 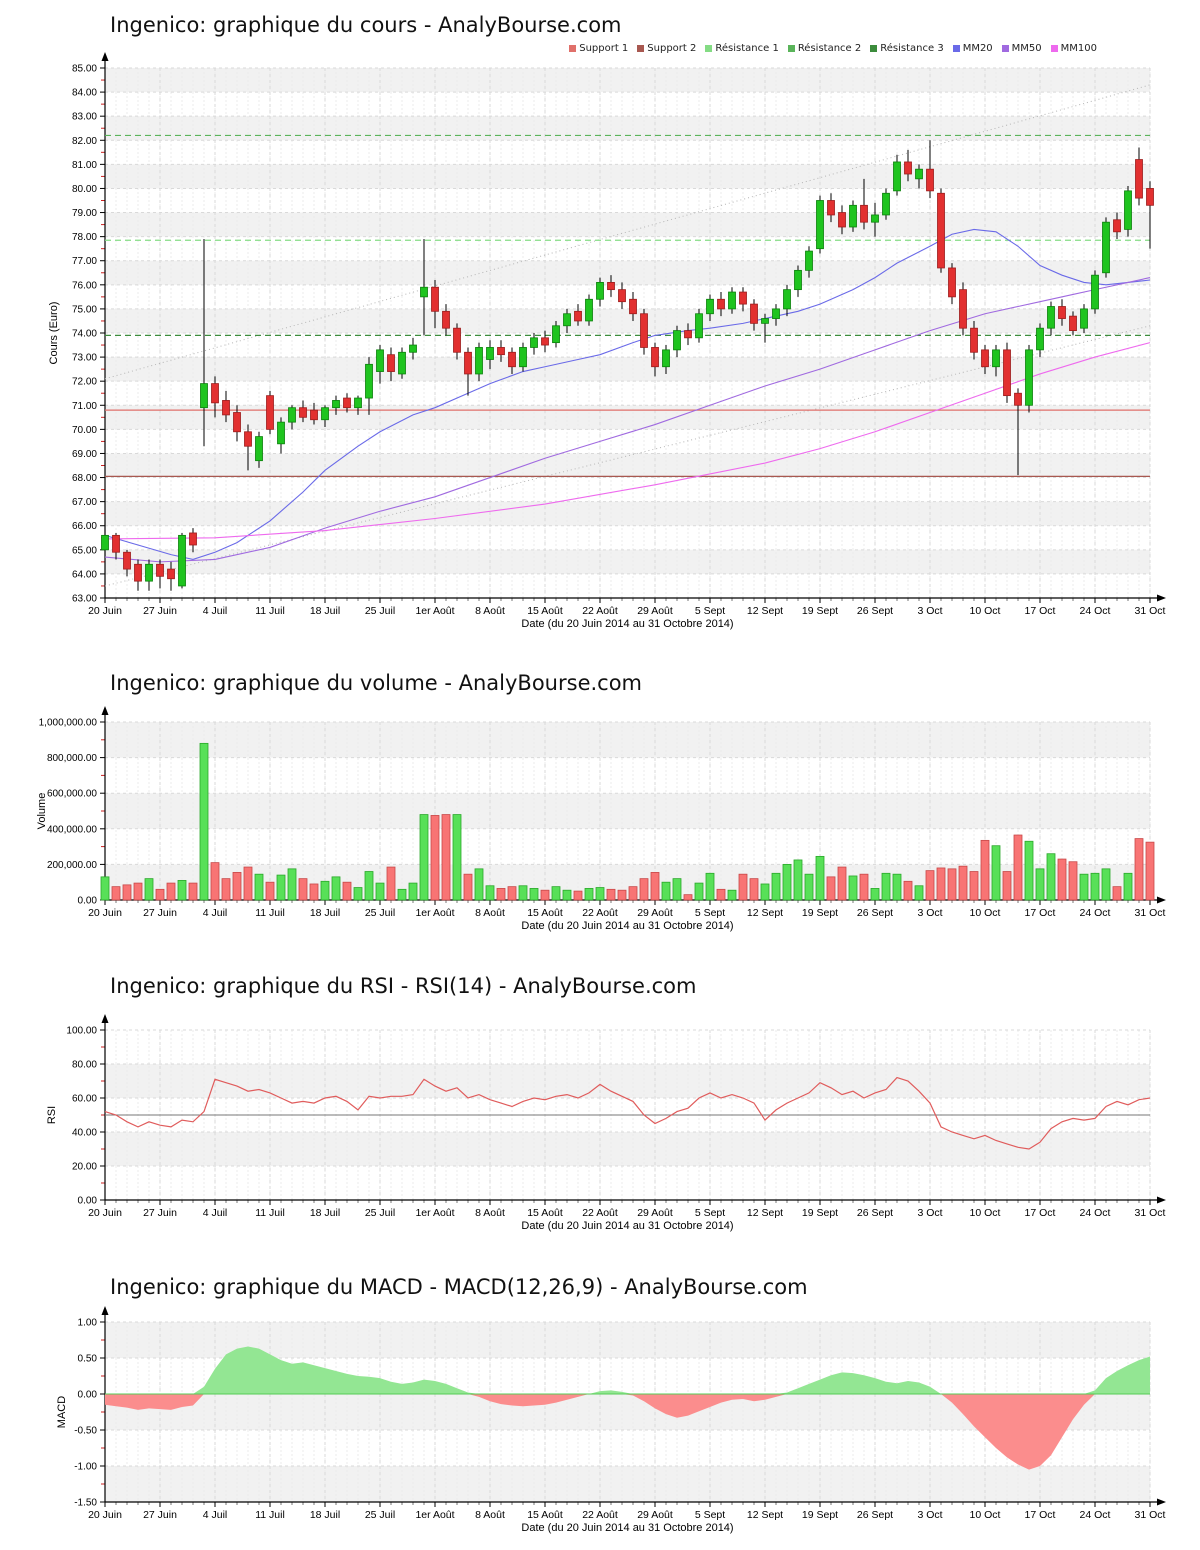 I want to click on legend-label: Résistance 1, so click(x=747, y=48).